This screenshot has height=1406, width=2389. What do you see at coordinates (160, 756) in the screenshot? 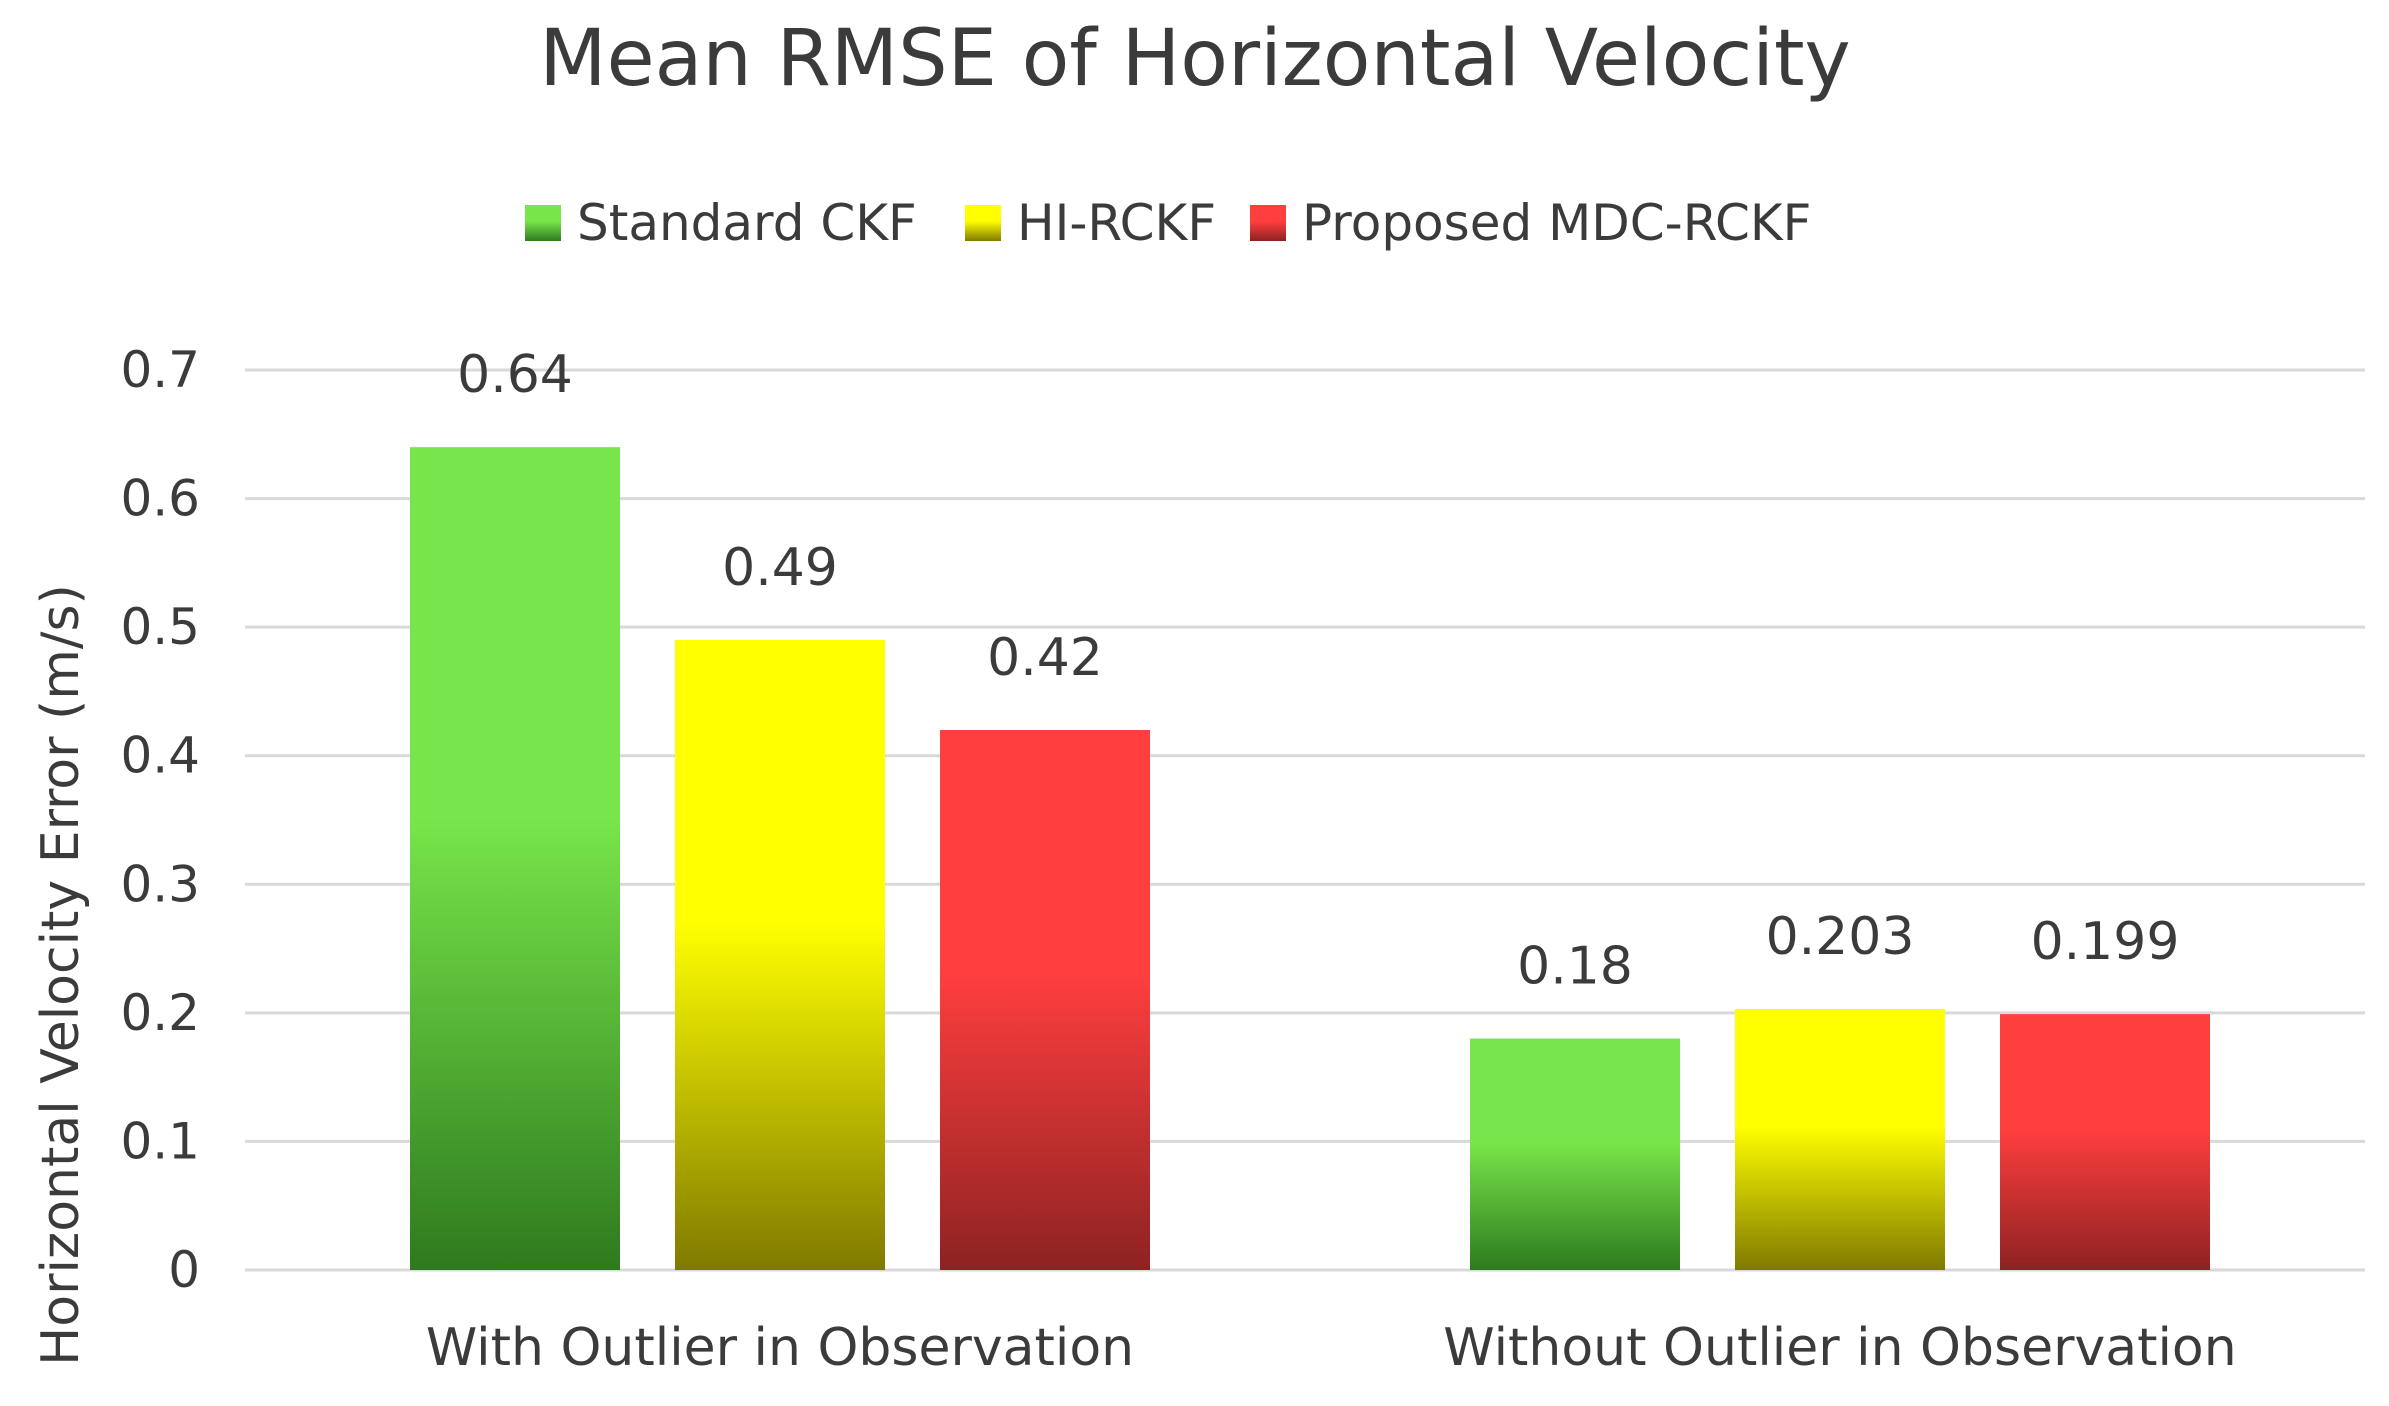
I see `y-tick-label: 0.4` at bounding box center [160, 756].